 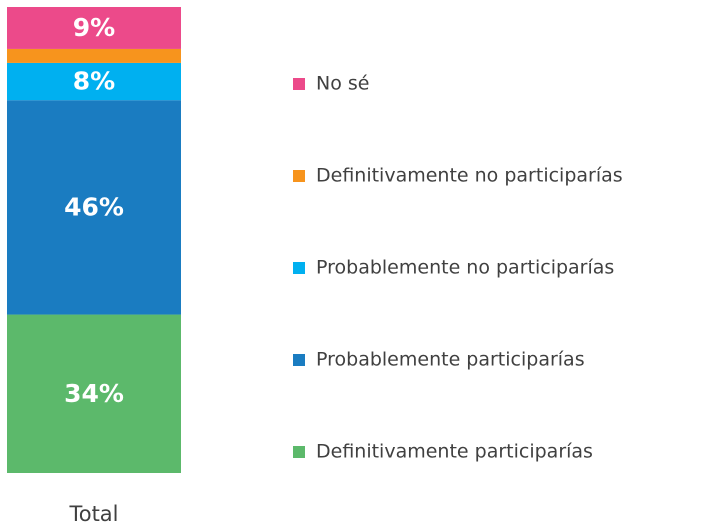 I want to click on legend-label: Definitivamente no participarías, so click(x=469, y=176).